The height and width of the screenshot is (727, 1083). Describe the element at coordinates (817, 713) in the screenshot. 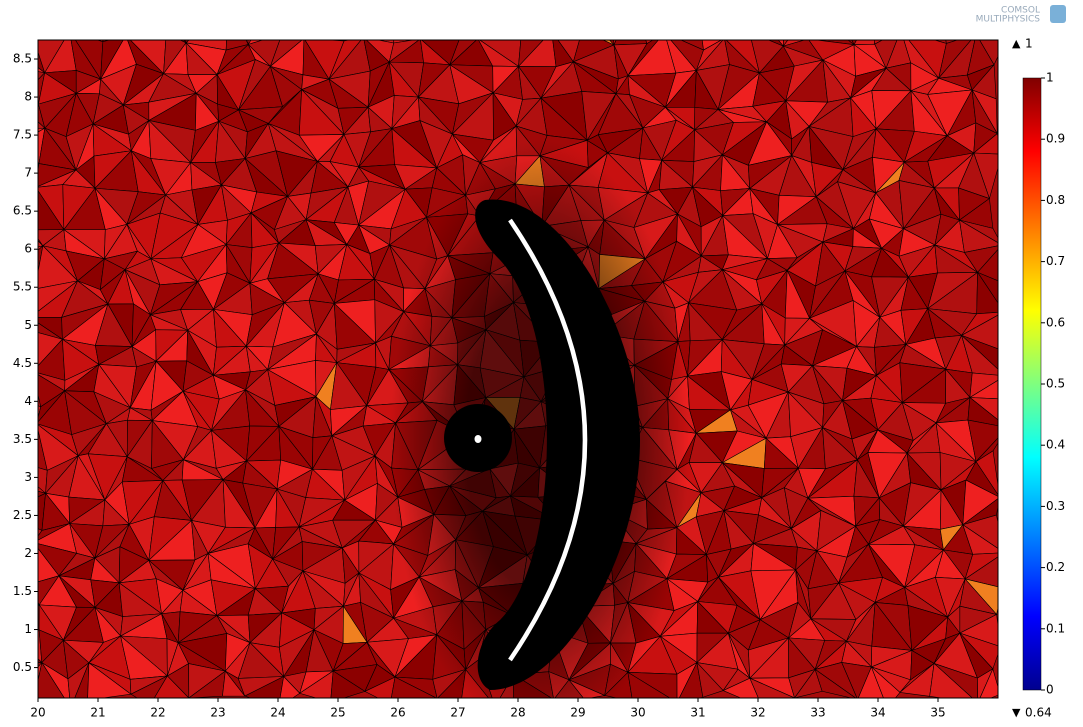

I see `x-tick-label: 33` at that location.